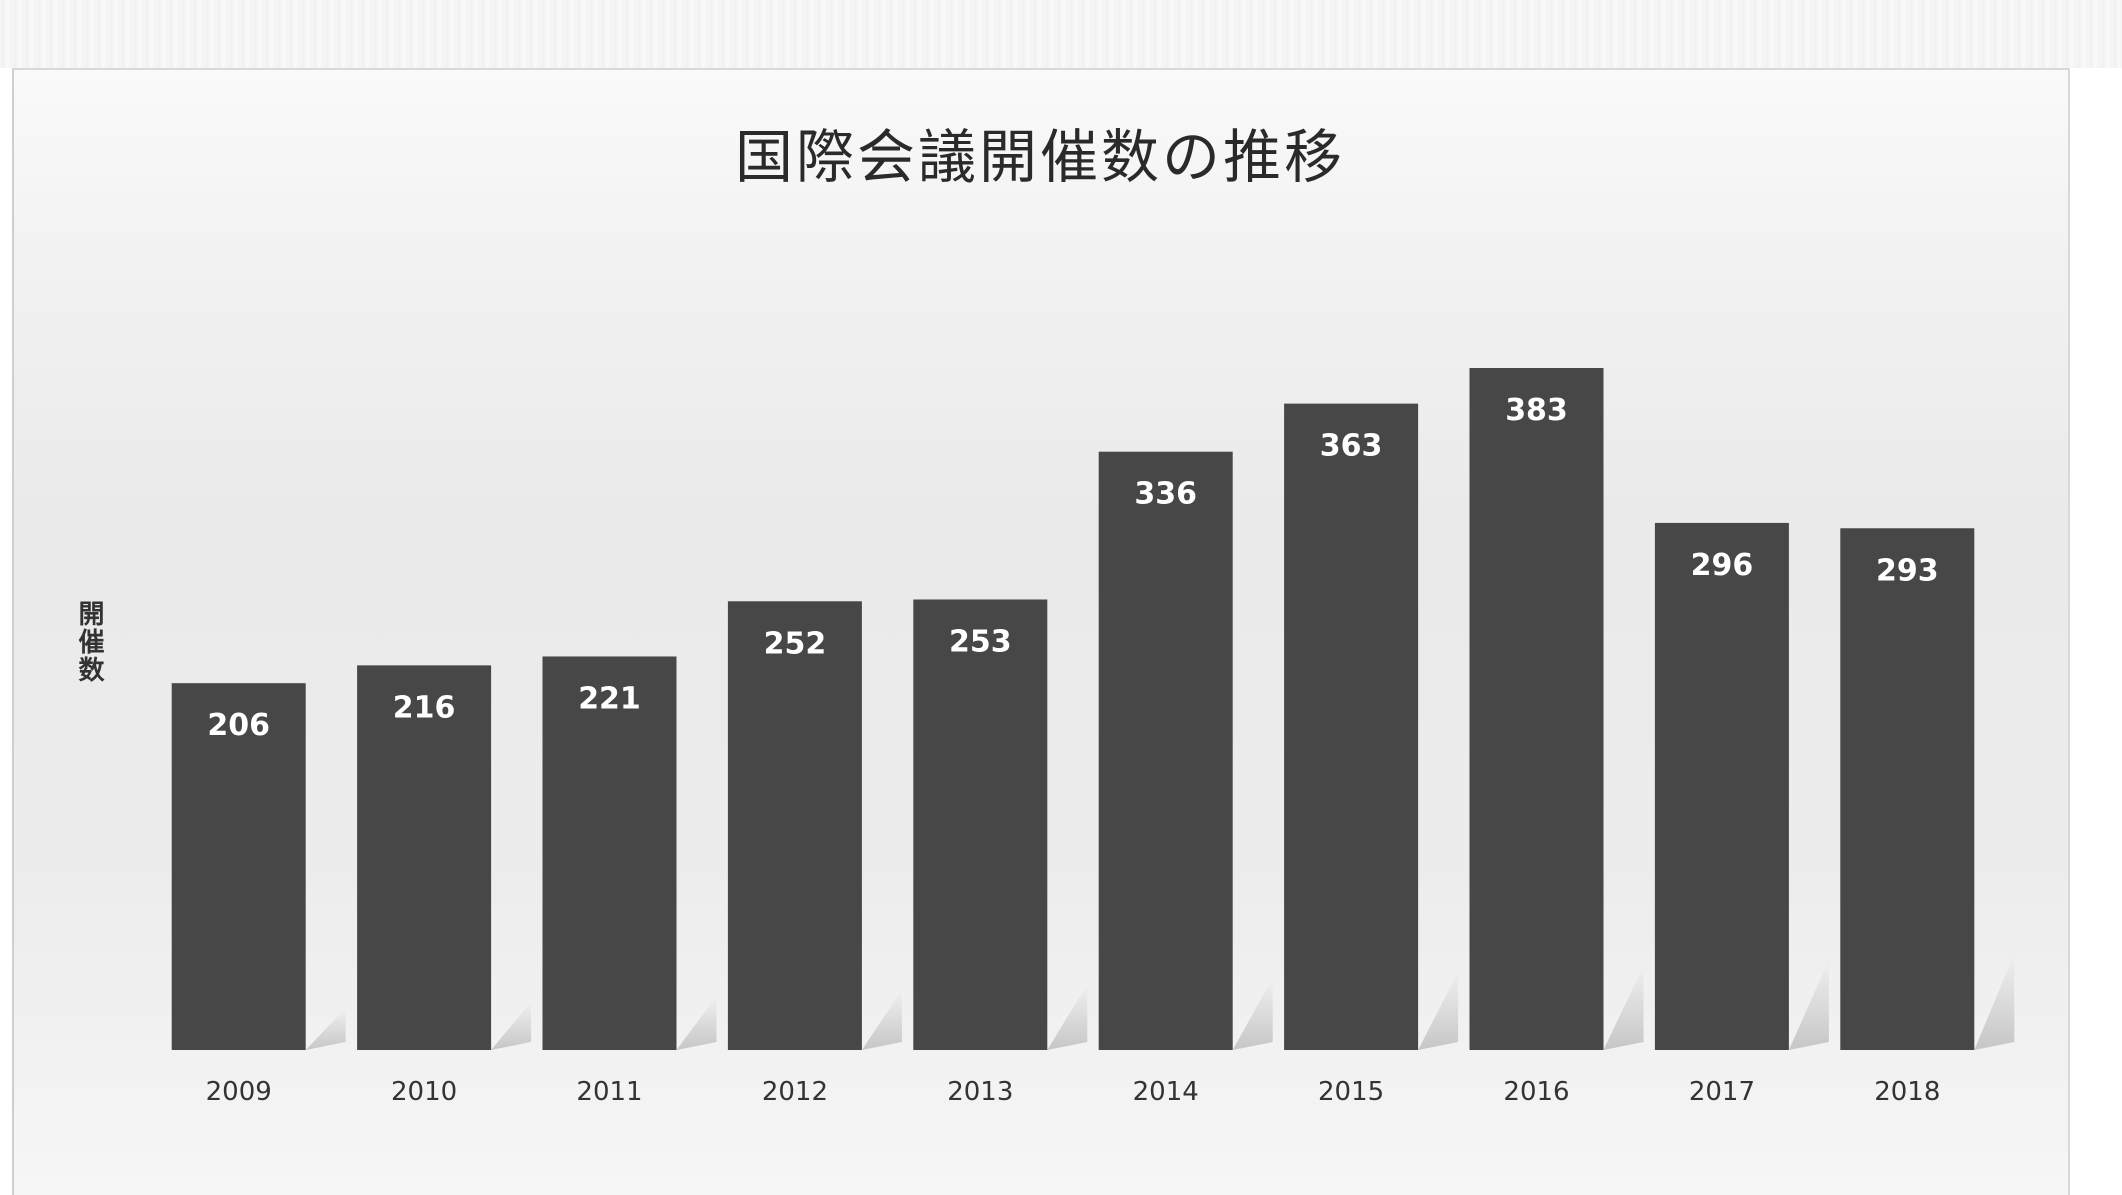 Image resolution: width=2122 pixels, height=1195 pixels. I want to click on data-label-2011: 221, so click(609, 698).